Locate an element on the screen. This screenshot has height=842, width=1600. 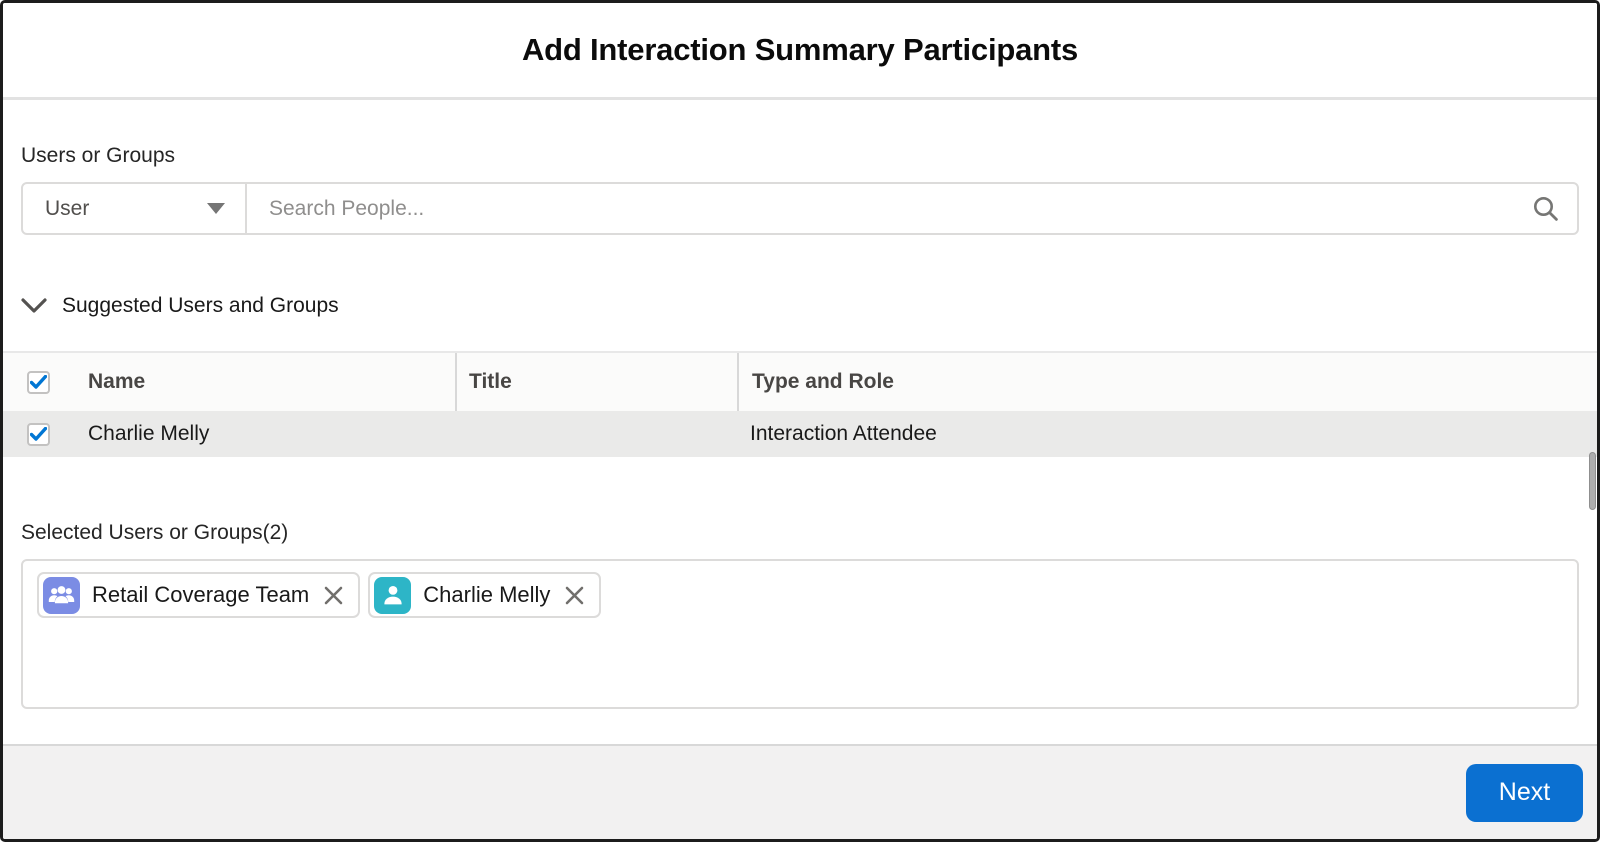
row-checkbox-cell is located at coordinates (38, 434).